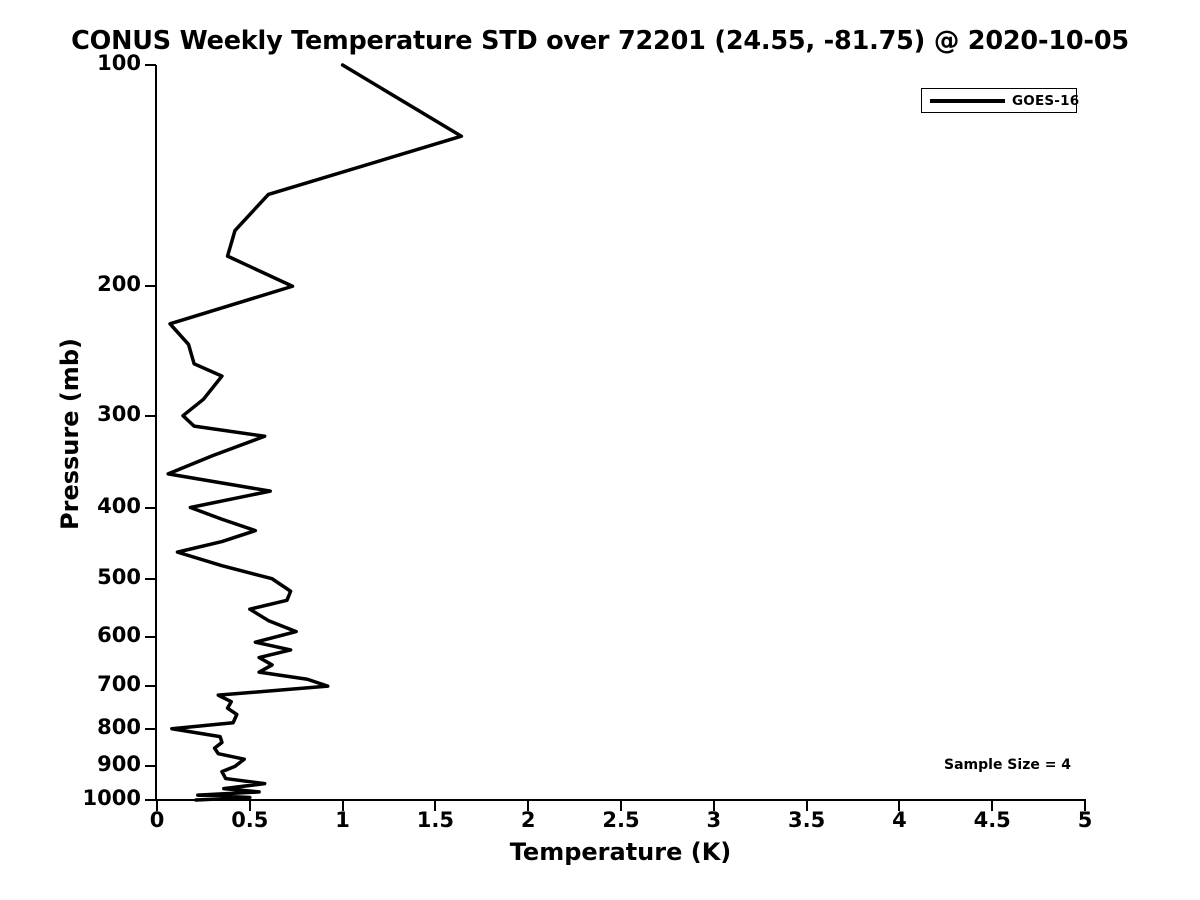 This screenshot has height=900, width=1200. I want to click on x-tick-label: 2, so click(528, 820).